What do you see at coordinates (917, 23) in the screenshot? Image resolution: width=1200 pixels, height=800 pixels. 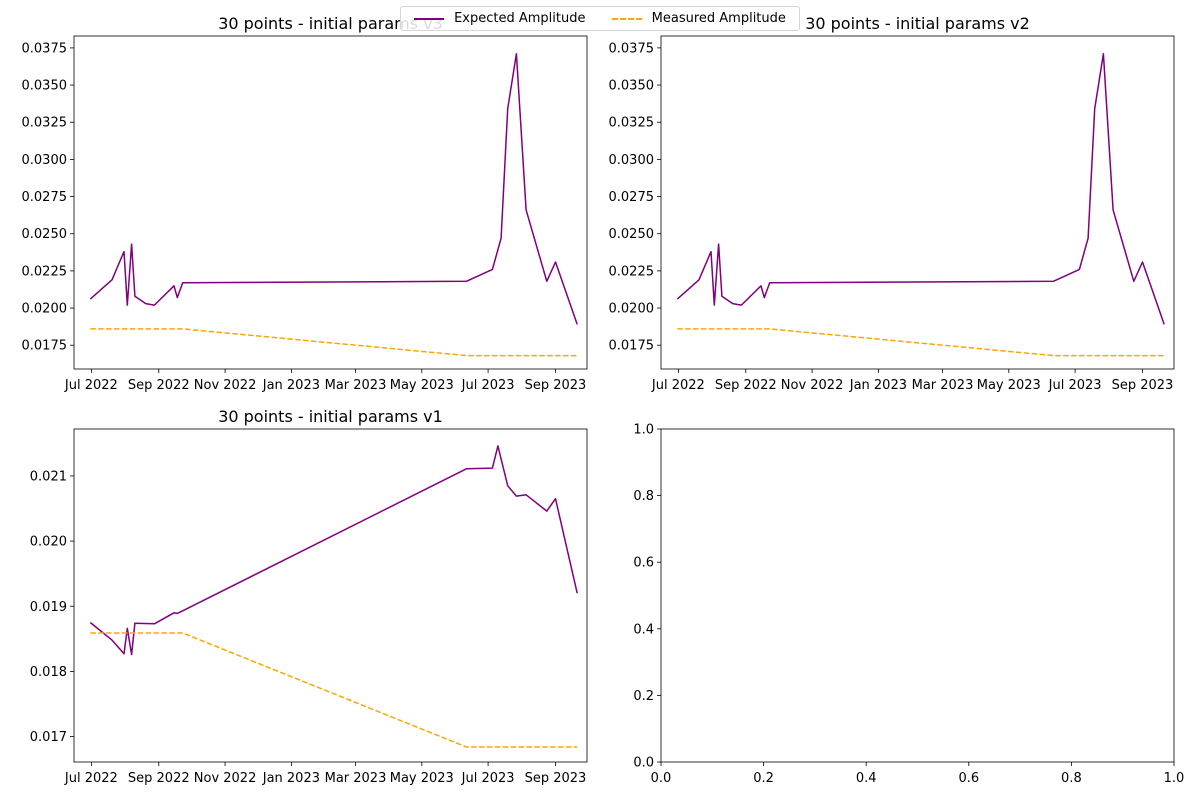 I see `subplot-title: 30 points - initial params v2` at bounding box center [917, 23].